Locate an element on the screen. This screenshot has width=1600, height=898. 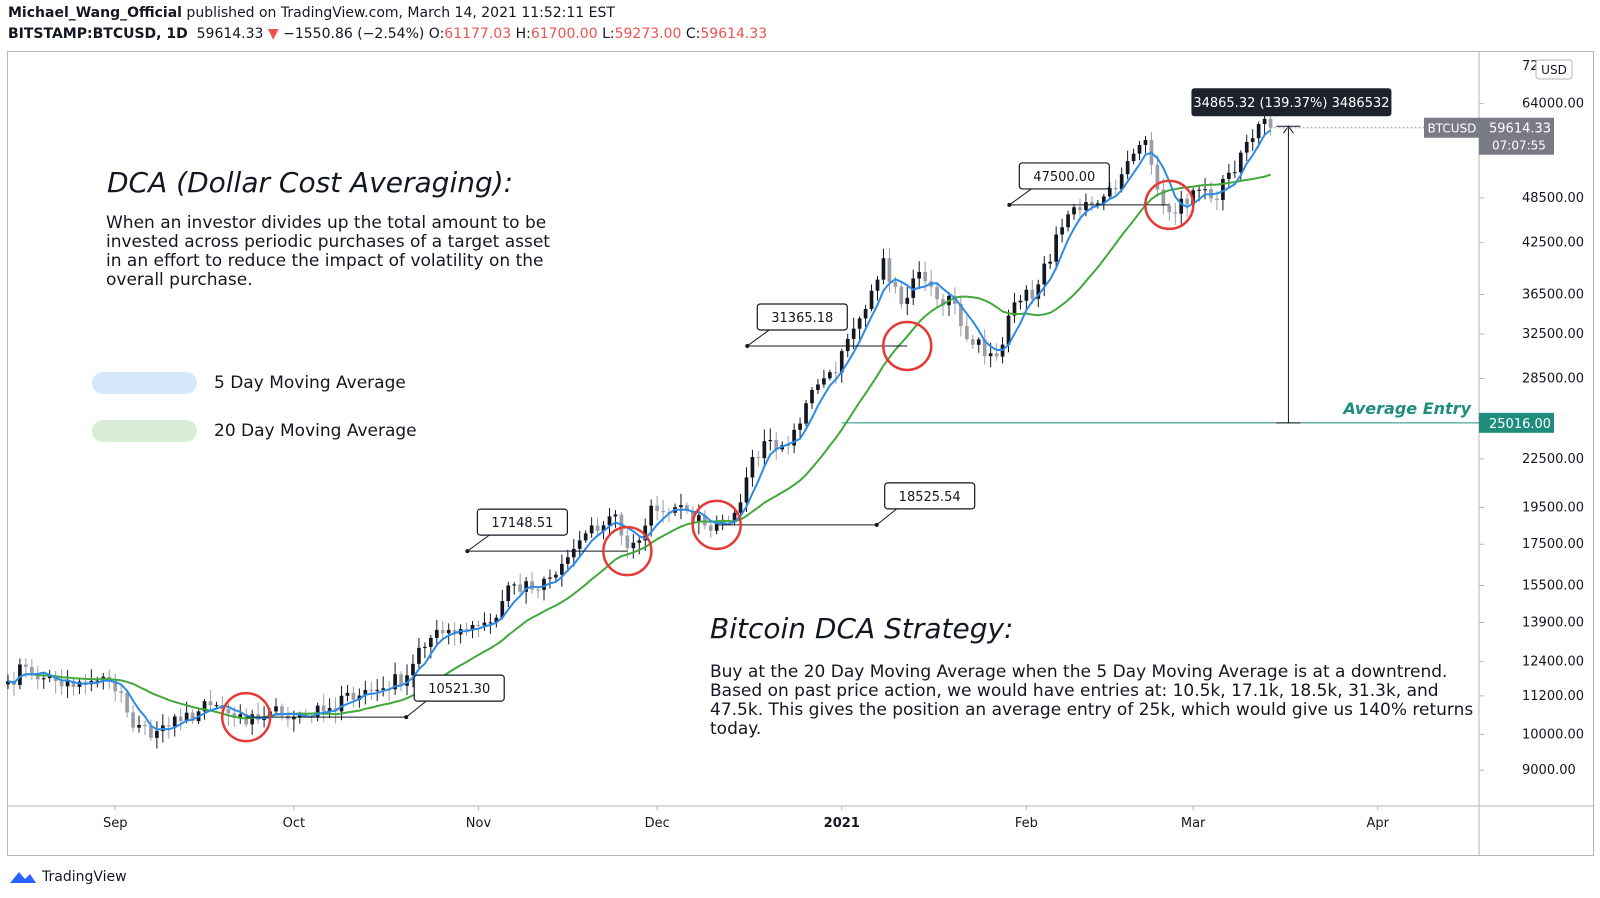
legend-ma5-swatch is located at coordinates (144, 383).